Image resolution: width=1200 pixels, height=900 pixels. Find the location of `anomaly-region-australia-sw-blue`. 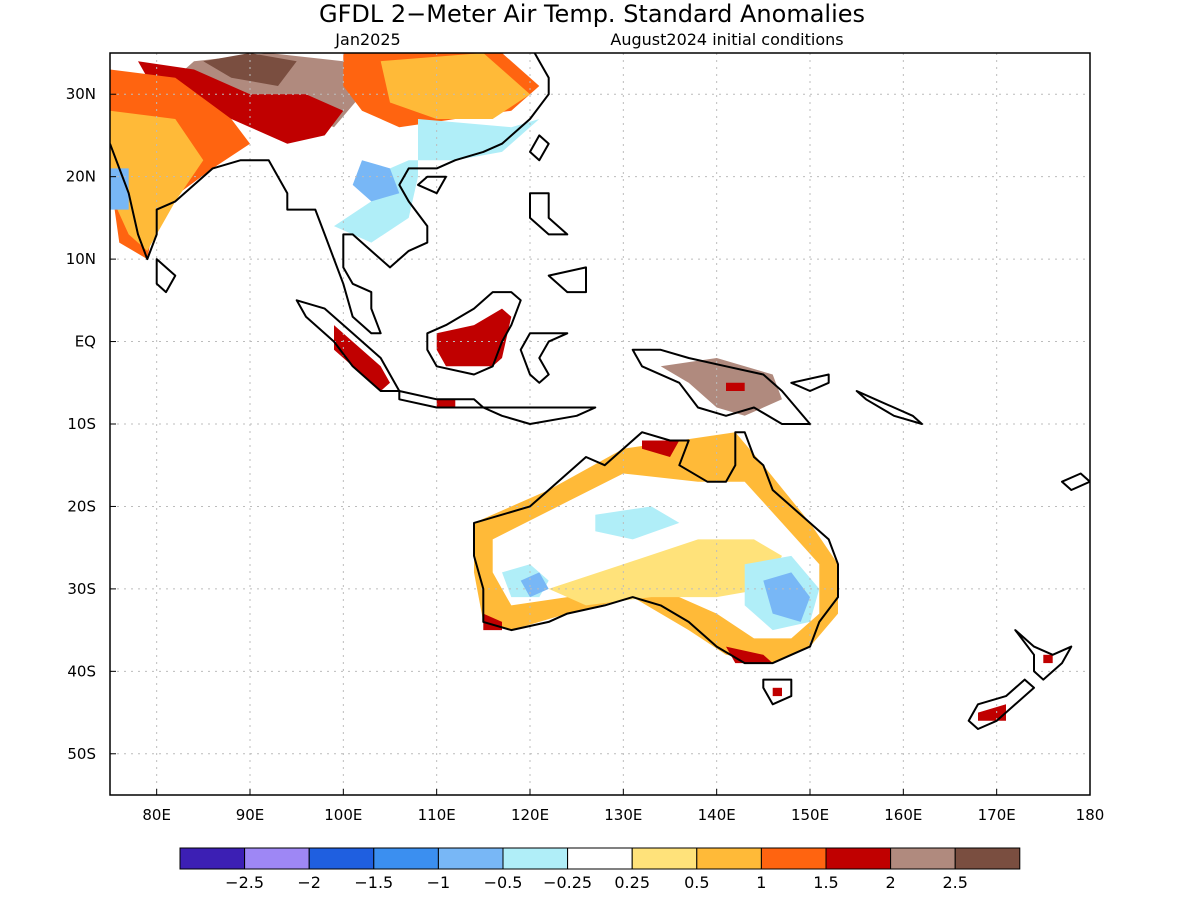

anomaly-region-australia-sw-blue is located at coordinates (534, 585).